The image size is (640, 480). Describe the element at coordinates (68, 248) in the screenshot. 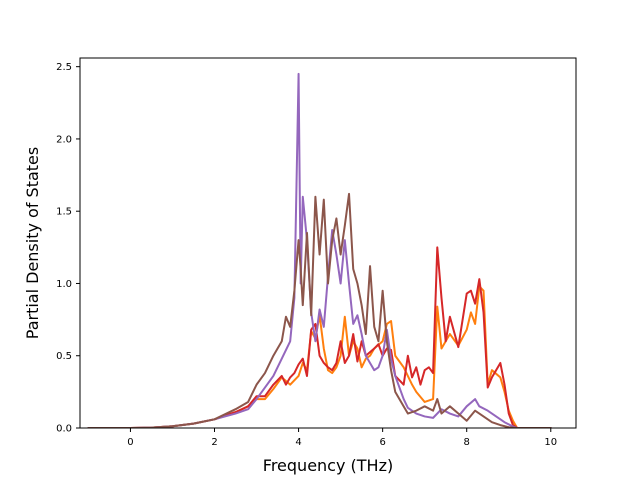

I see `y-axis-ticks: 0.0 0.5 1.0 1.5 2.0 2.5` at that location.